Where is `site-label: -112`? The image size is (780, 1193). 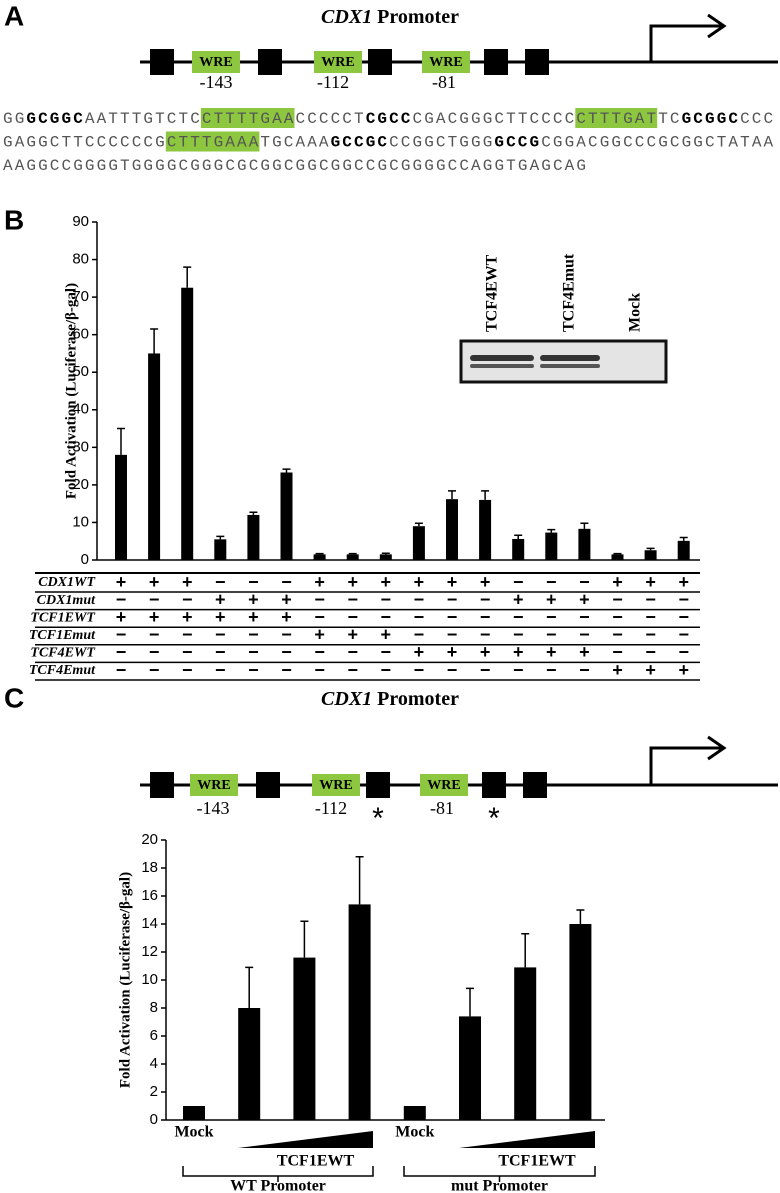
site-label: -112 is located at coordinates (333, 82).